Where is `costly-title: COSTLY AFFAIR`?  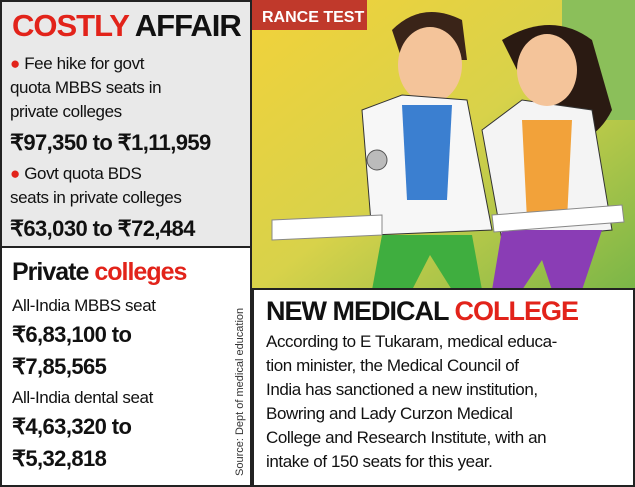
costly-title: COSTLY AFFAIR is located at coordinates (127, 26).